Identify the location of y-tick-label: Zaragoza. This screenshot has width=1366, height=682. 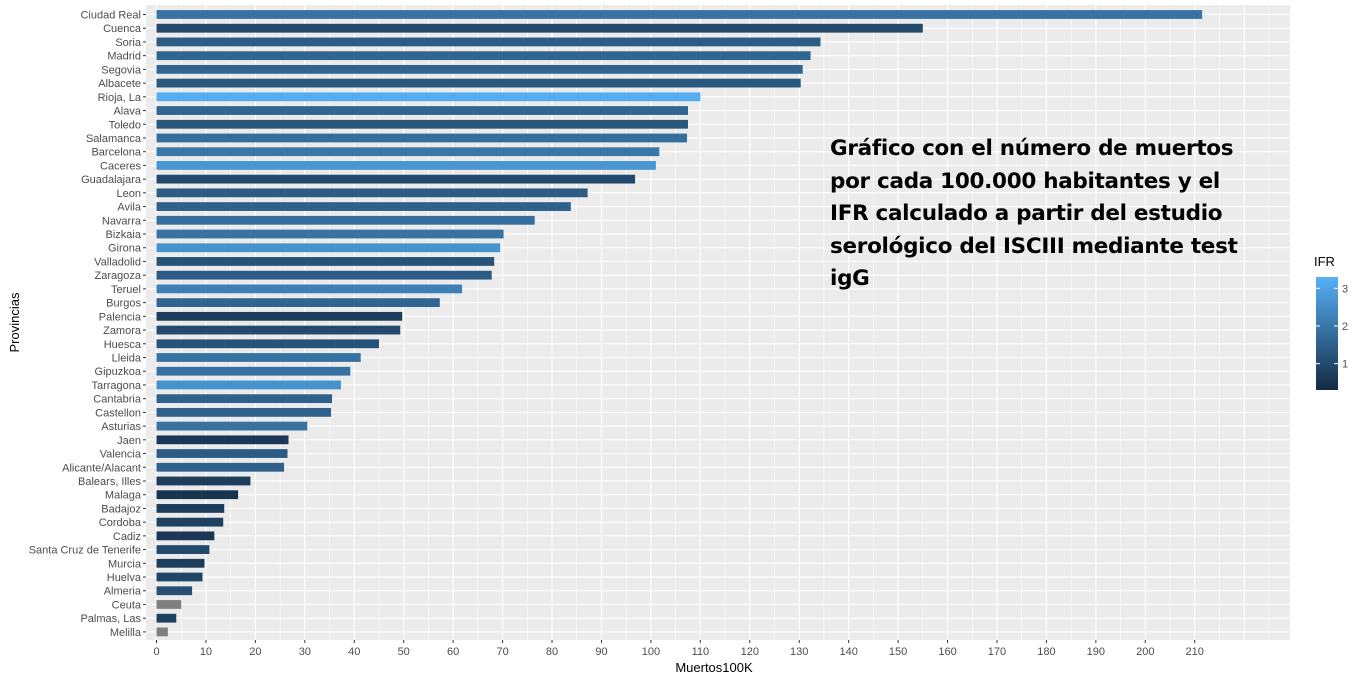
(118, 276).